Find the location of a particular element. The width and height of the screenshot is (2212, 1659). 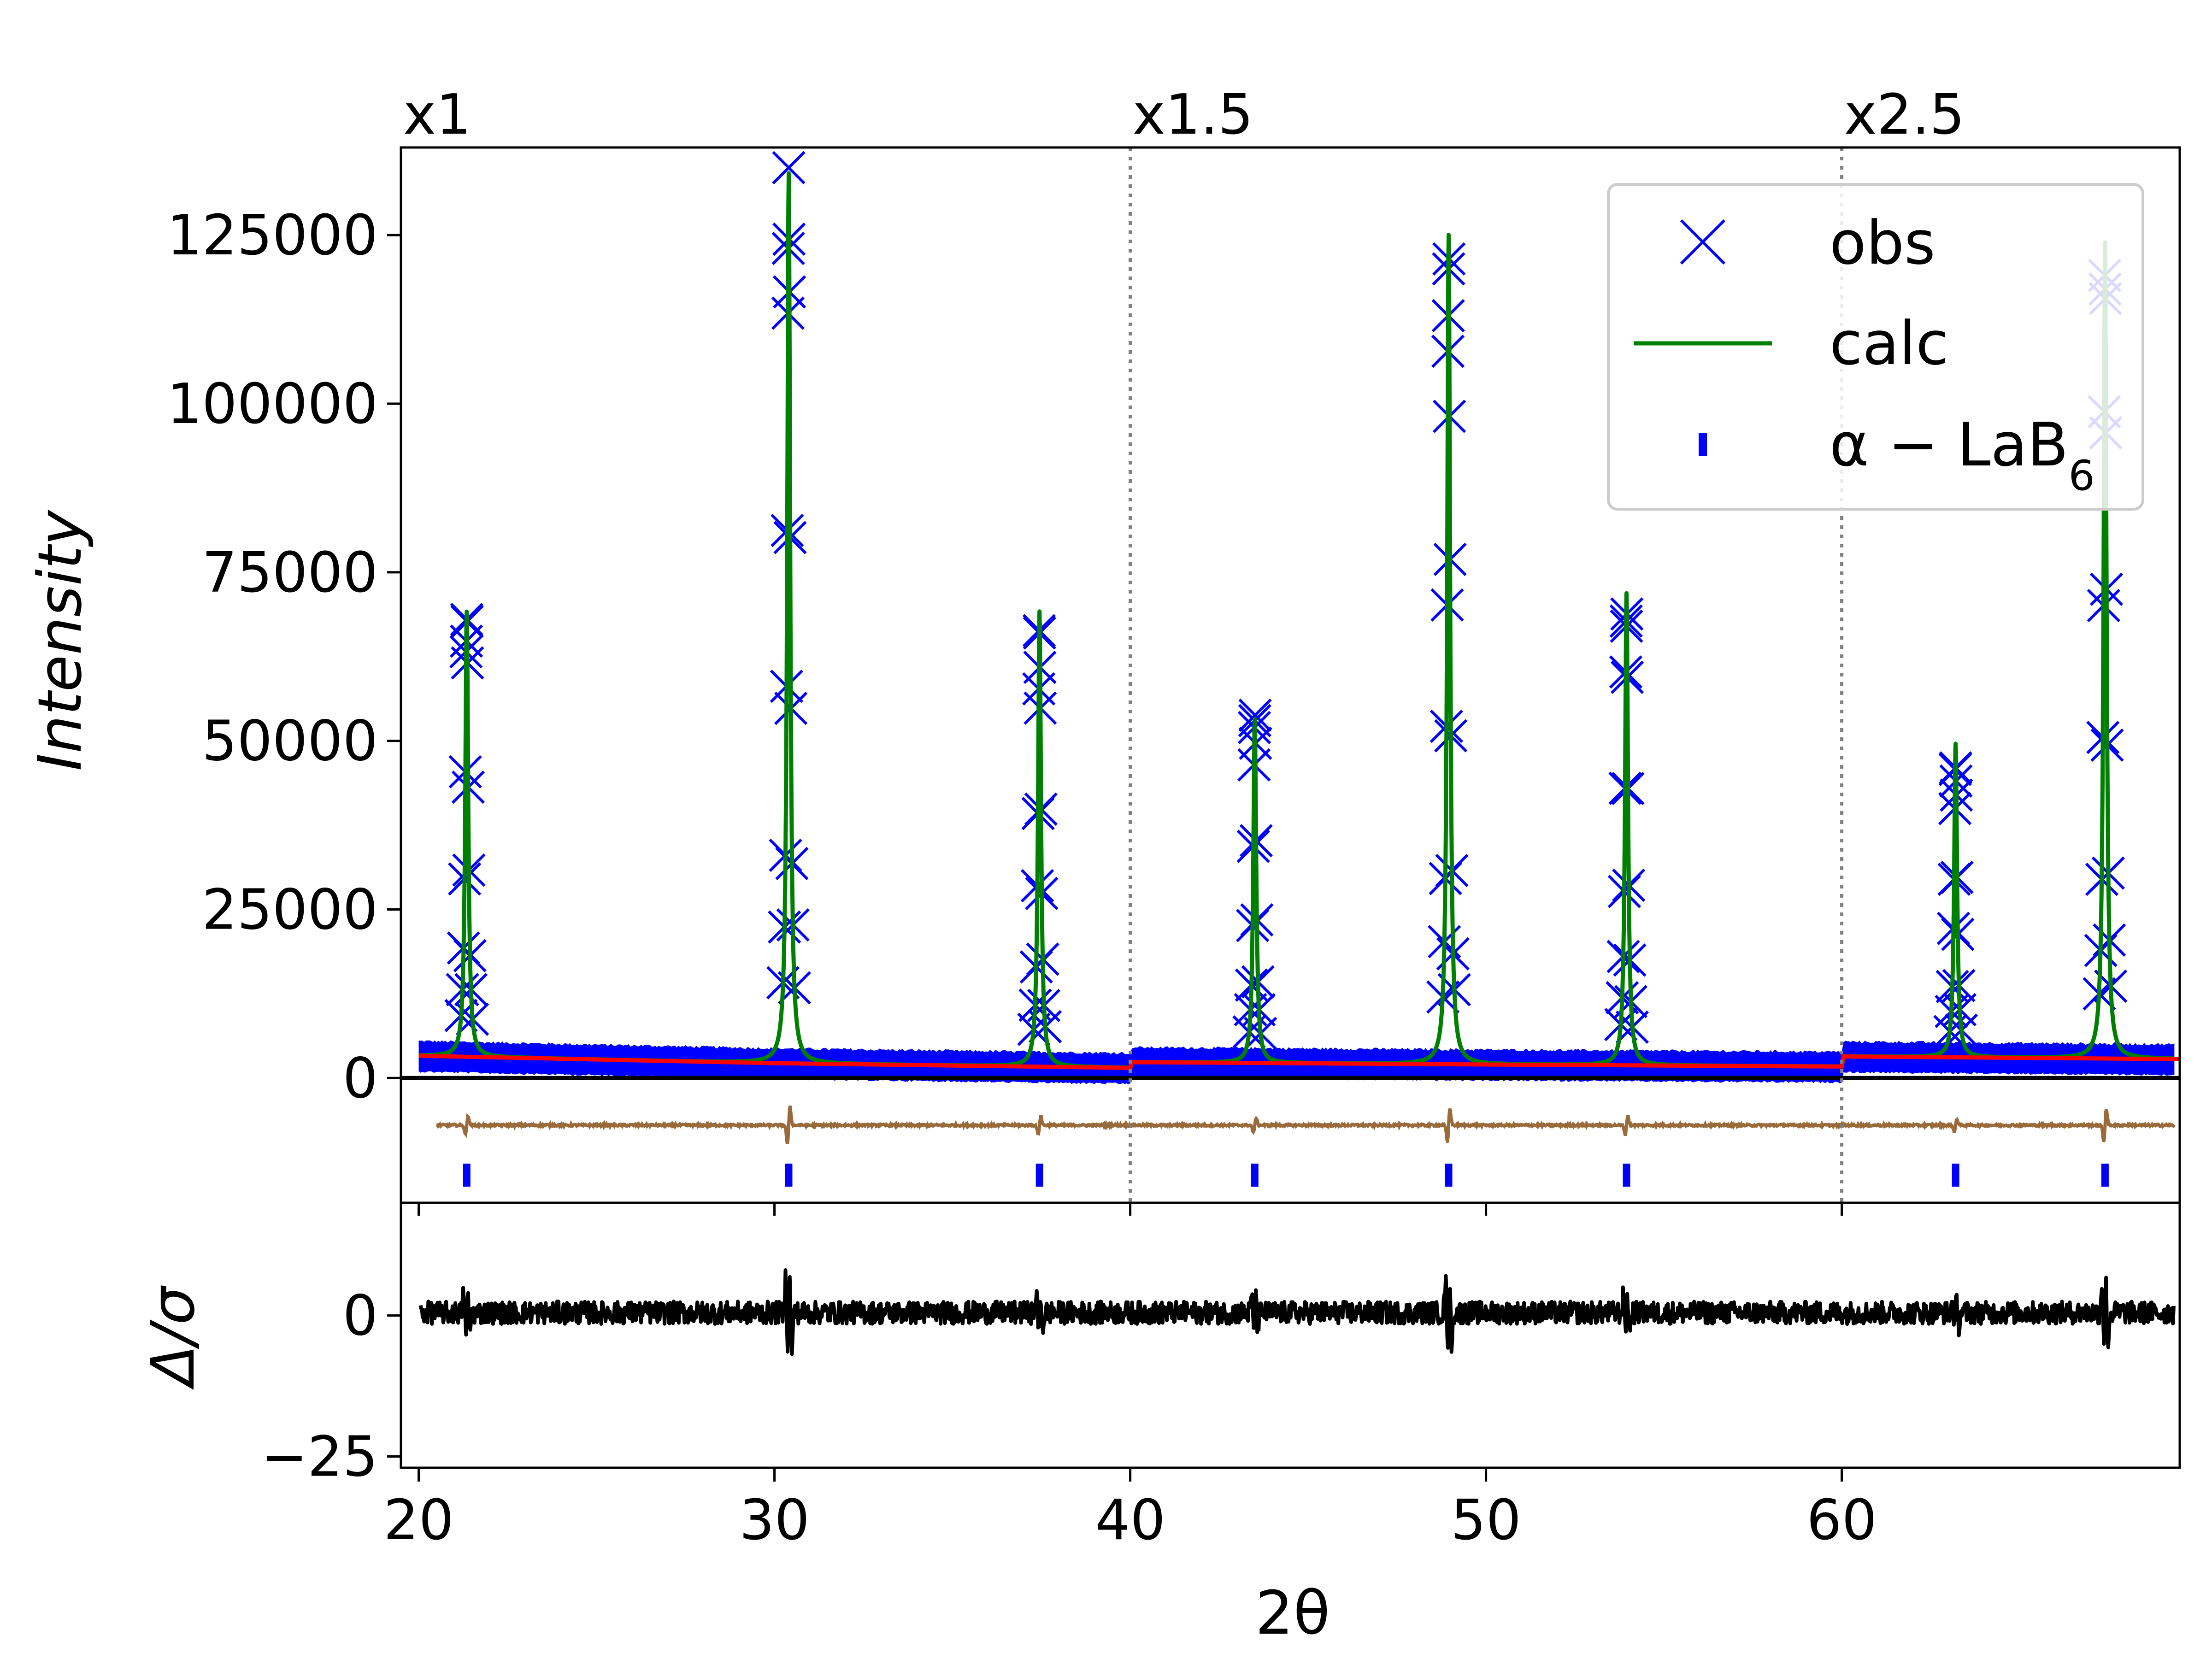

residual-curve is located at coordinates (1297, 1312).